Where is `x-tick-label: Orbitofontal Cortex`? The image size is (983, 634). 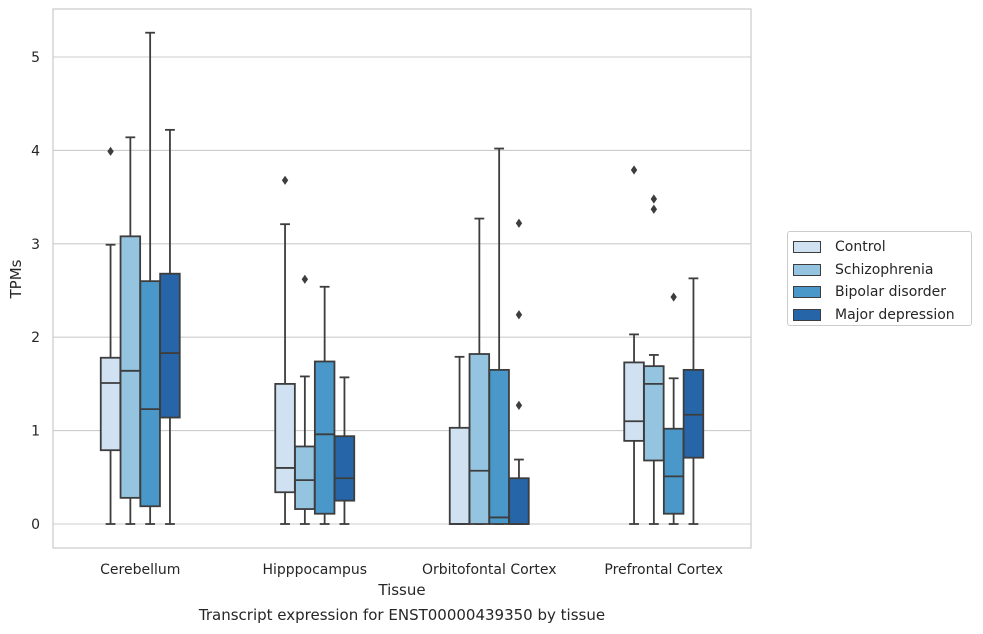 x-tick-label: Orbitofontal Cortex is located at coordinates (489, 570).